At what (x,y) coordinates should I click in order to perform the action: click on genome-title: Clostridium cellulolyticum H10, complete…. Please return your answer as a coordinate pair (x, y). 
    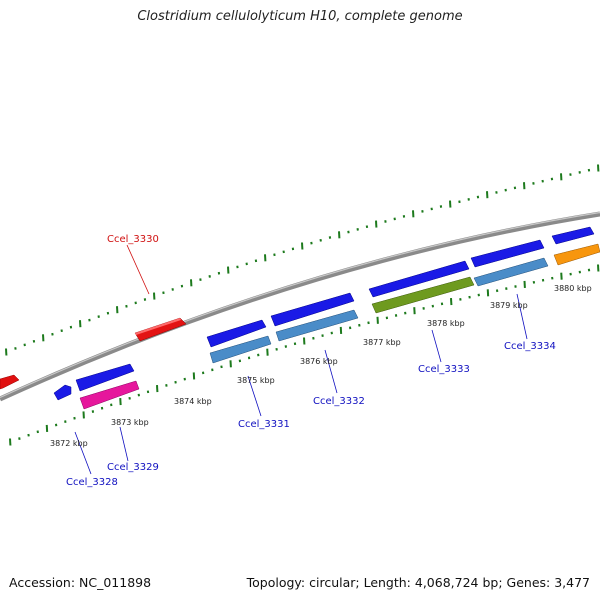
    Looking at the image, I should click on (300, 16).